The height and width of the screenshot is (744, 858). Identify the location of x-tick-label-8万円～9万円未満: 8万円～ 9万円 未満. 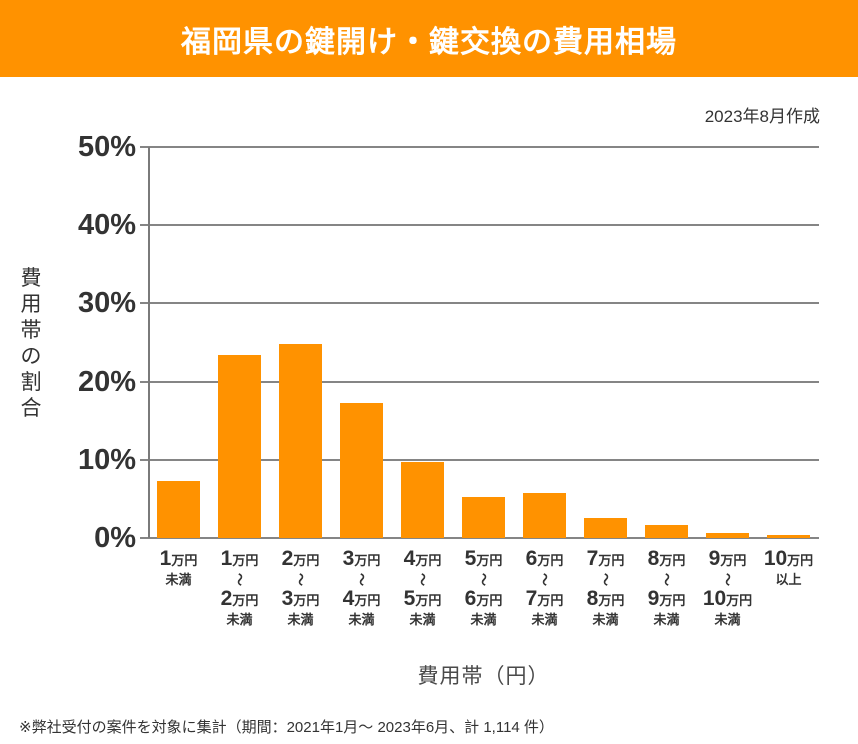
(666, 587).